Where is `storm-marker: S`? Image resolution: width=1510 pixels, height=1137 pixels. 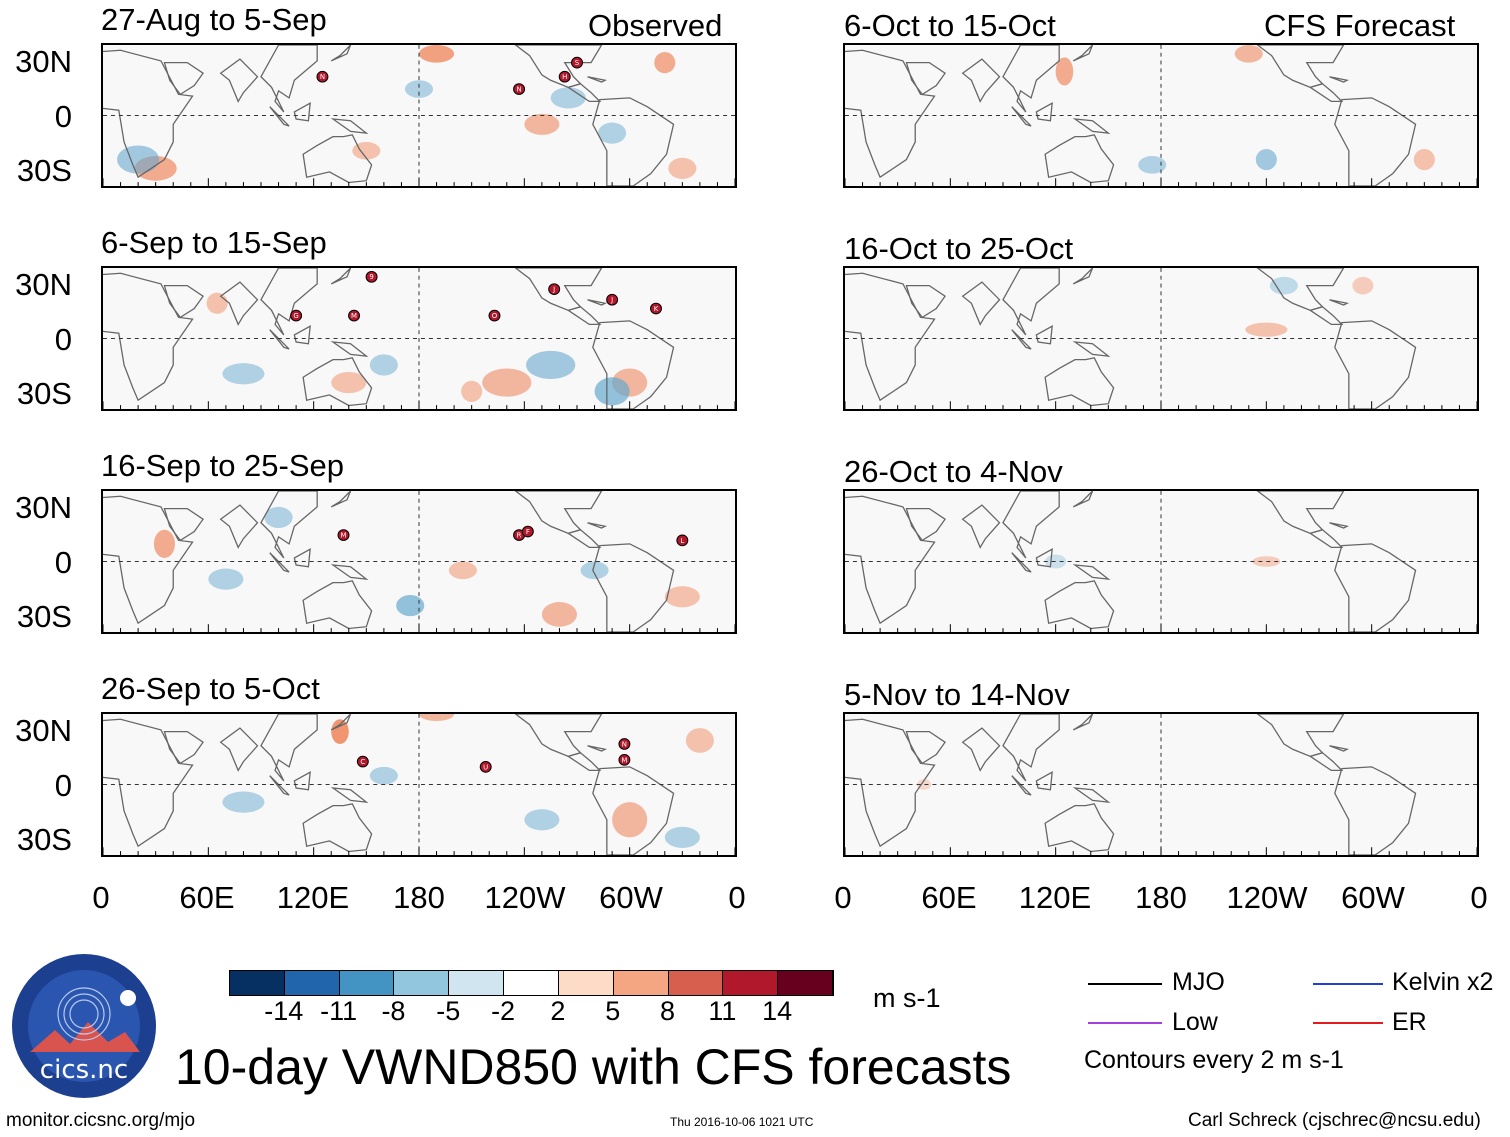
storm-marker: S is located at coordinates (577, 62).